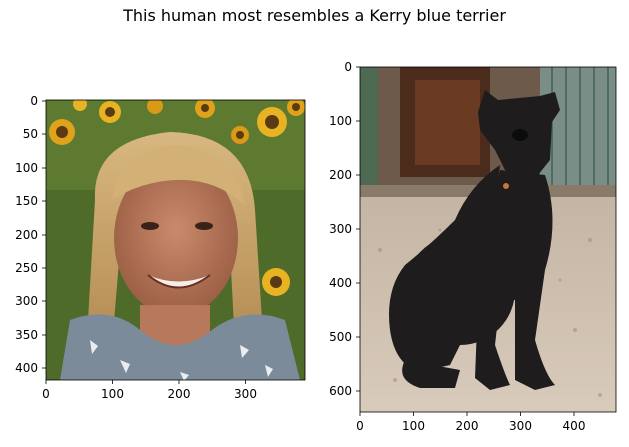 Image resolution: width=629 pixels, height=447 pixels. Describe the element at coordinates (340, 229) in the screenshot. I see `right-y-tick-label: 300` at that location.